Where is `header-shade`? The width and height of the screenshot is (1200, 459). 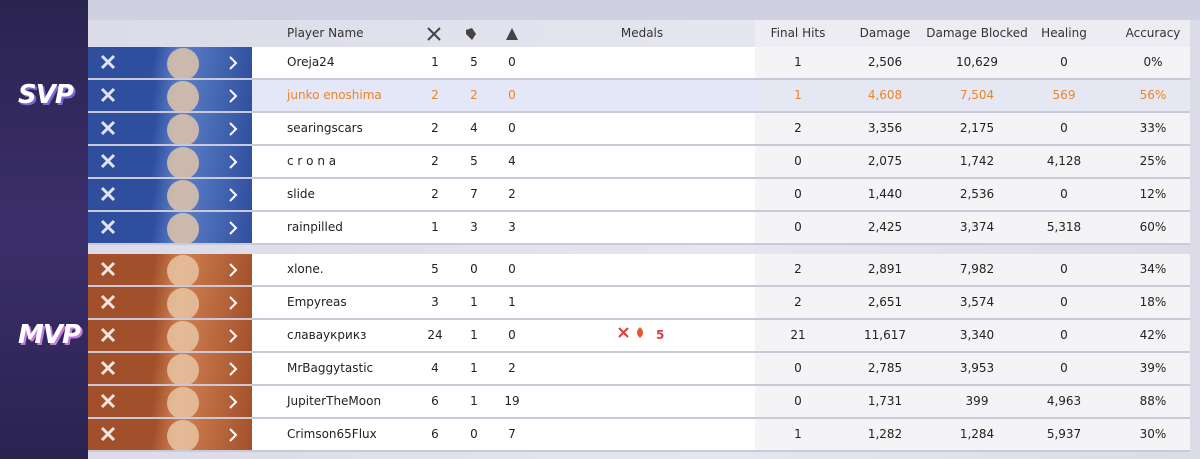
header-shade is located at coordinates (972, 33).